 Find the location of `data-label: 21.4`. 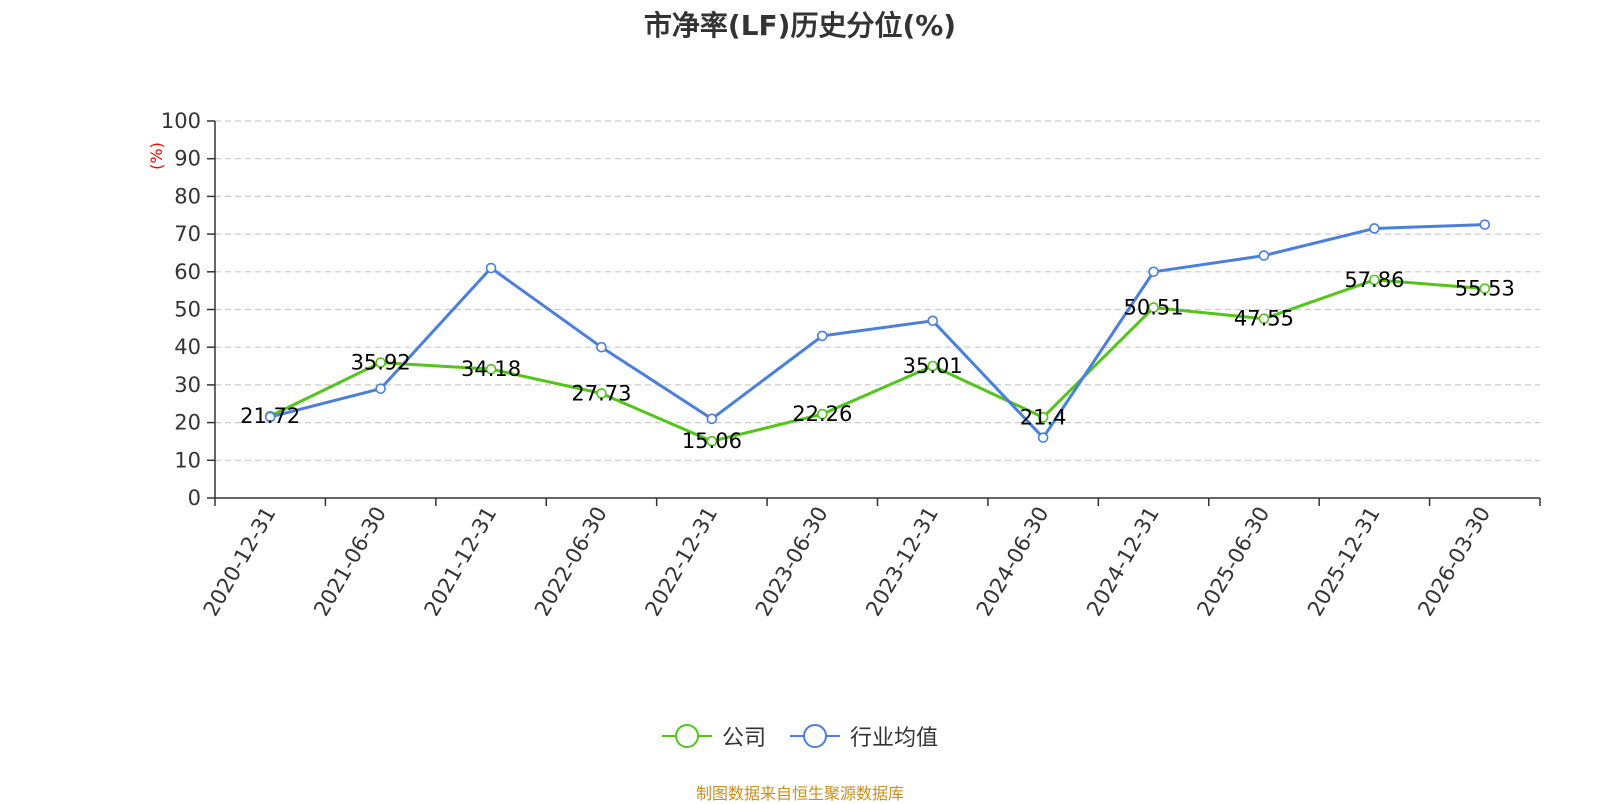

data-label: 21.4 is located at coordinates (1043, 417).